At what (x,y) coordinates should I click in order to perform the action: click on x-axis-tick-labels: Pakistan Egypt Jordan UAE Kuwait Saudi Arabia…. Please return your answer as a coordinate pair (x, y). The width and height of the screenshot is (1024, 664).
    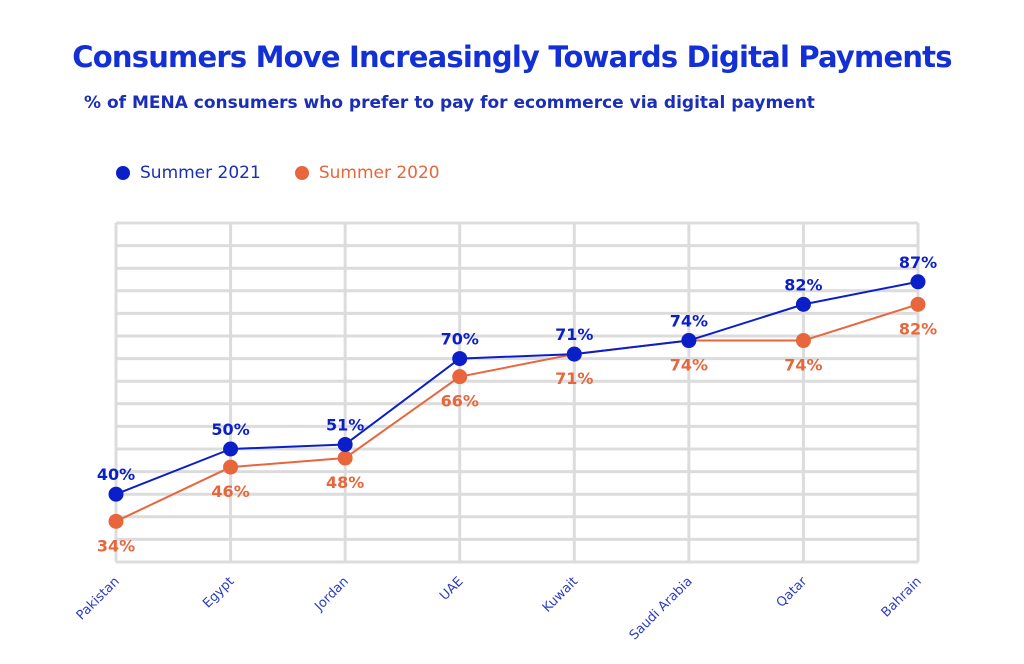
    Looking at the image, I should click on (499, 608).